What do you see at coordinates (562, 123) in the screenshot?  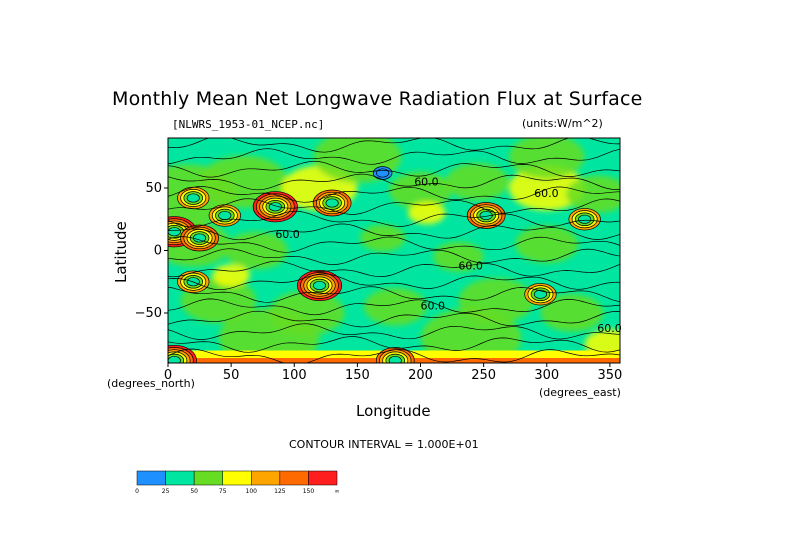 I see `units-label: (units:W/m^2)` at bounding box center [562, 123].